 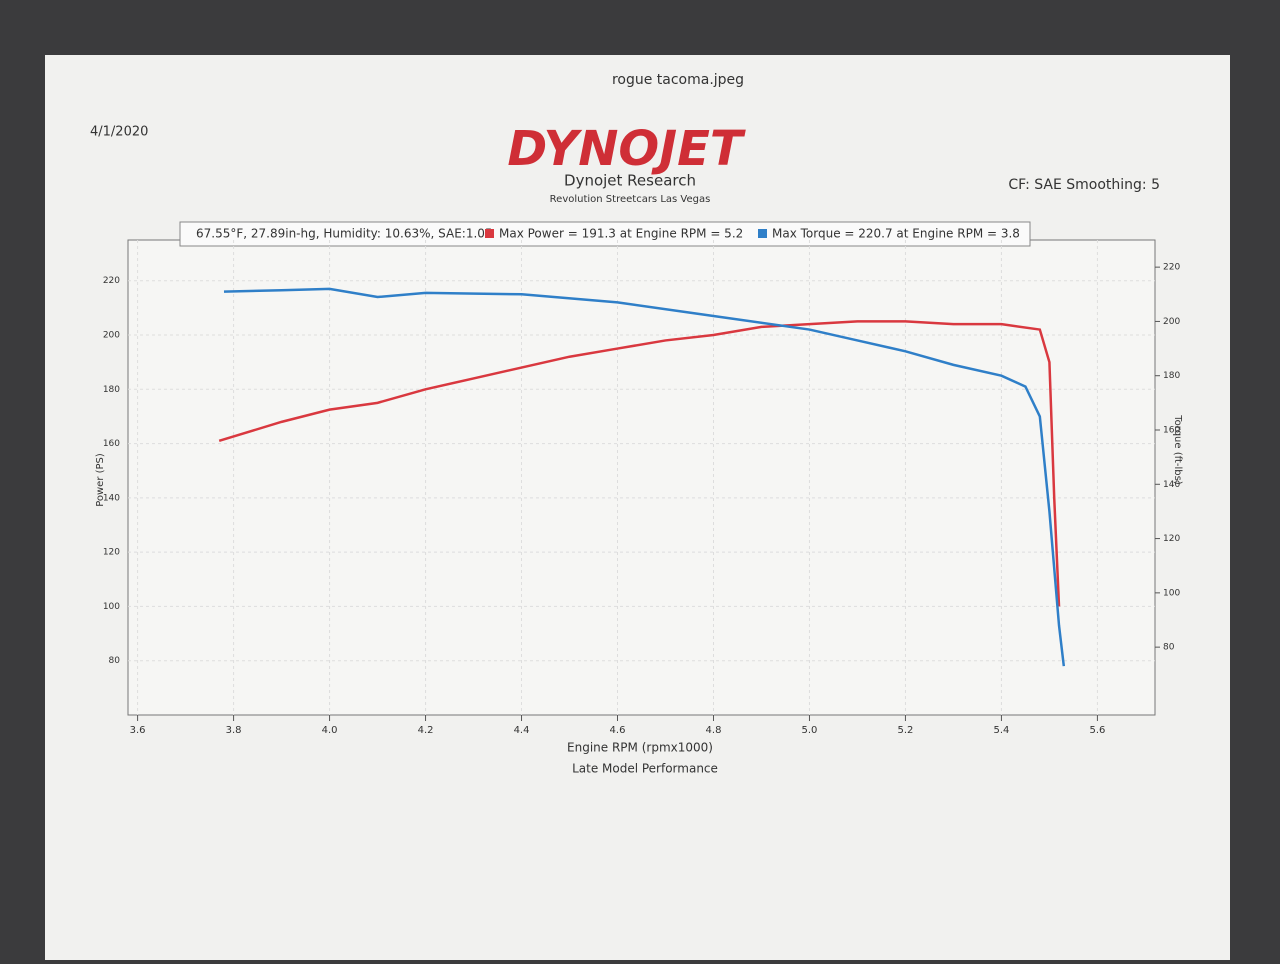 I want to click on y2-tick-label: 200, so click(x=1171, y=322).